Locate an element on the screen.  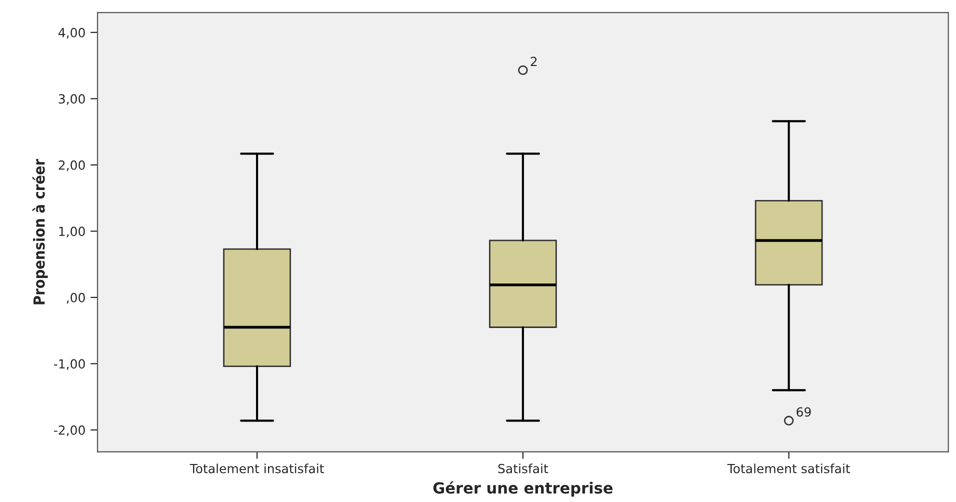
annotation: 2 is located at coordinates (533, 61).